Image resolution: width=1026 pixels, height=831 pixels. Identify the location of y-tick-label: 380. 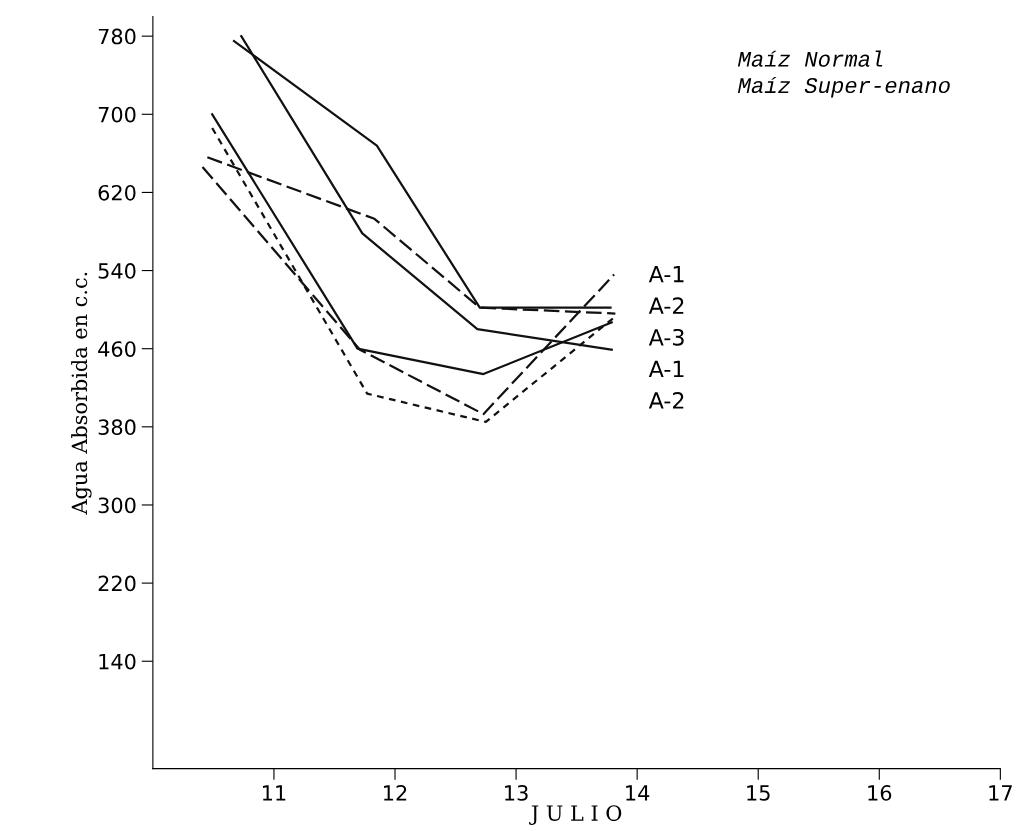
(117, 427).